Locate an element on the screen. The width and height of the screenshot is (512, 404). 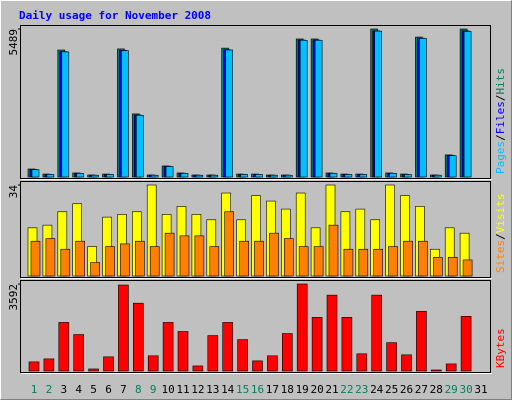
x-tick-label: 3 is located at coordinates (63, 389).